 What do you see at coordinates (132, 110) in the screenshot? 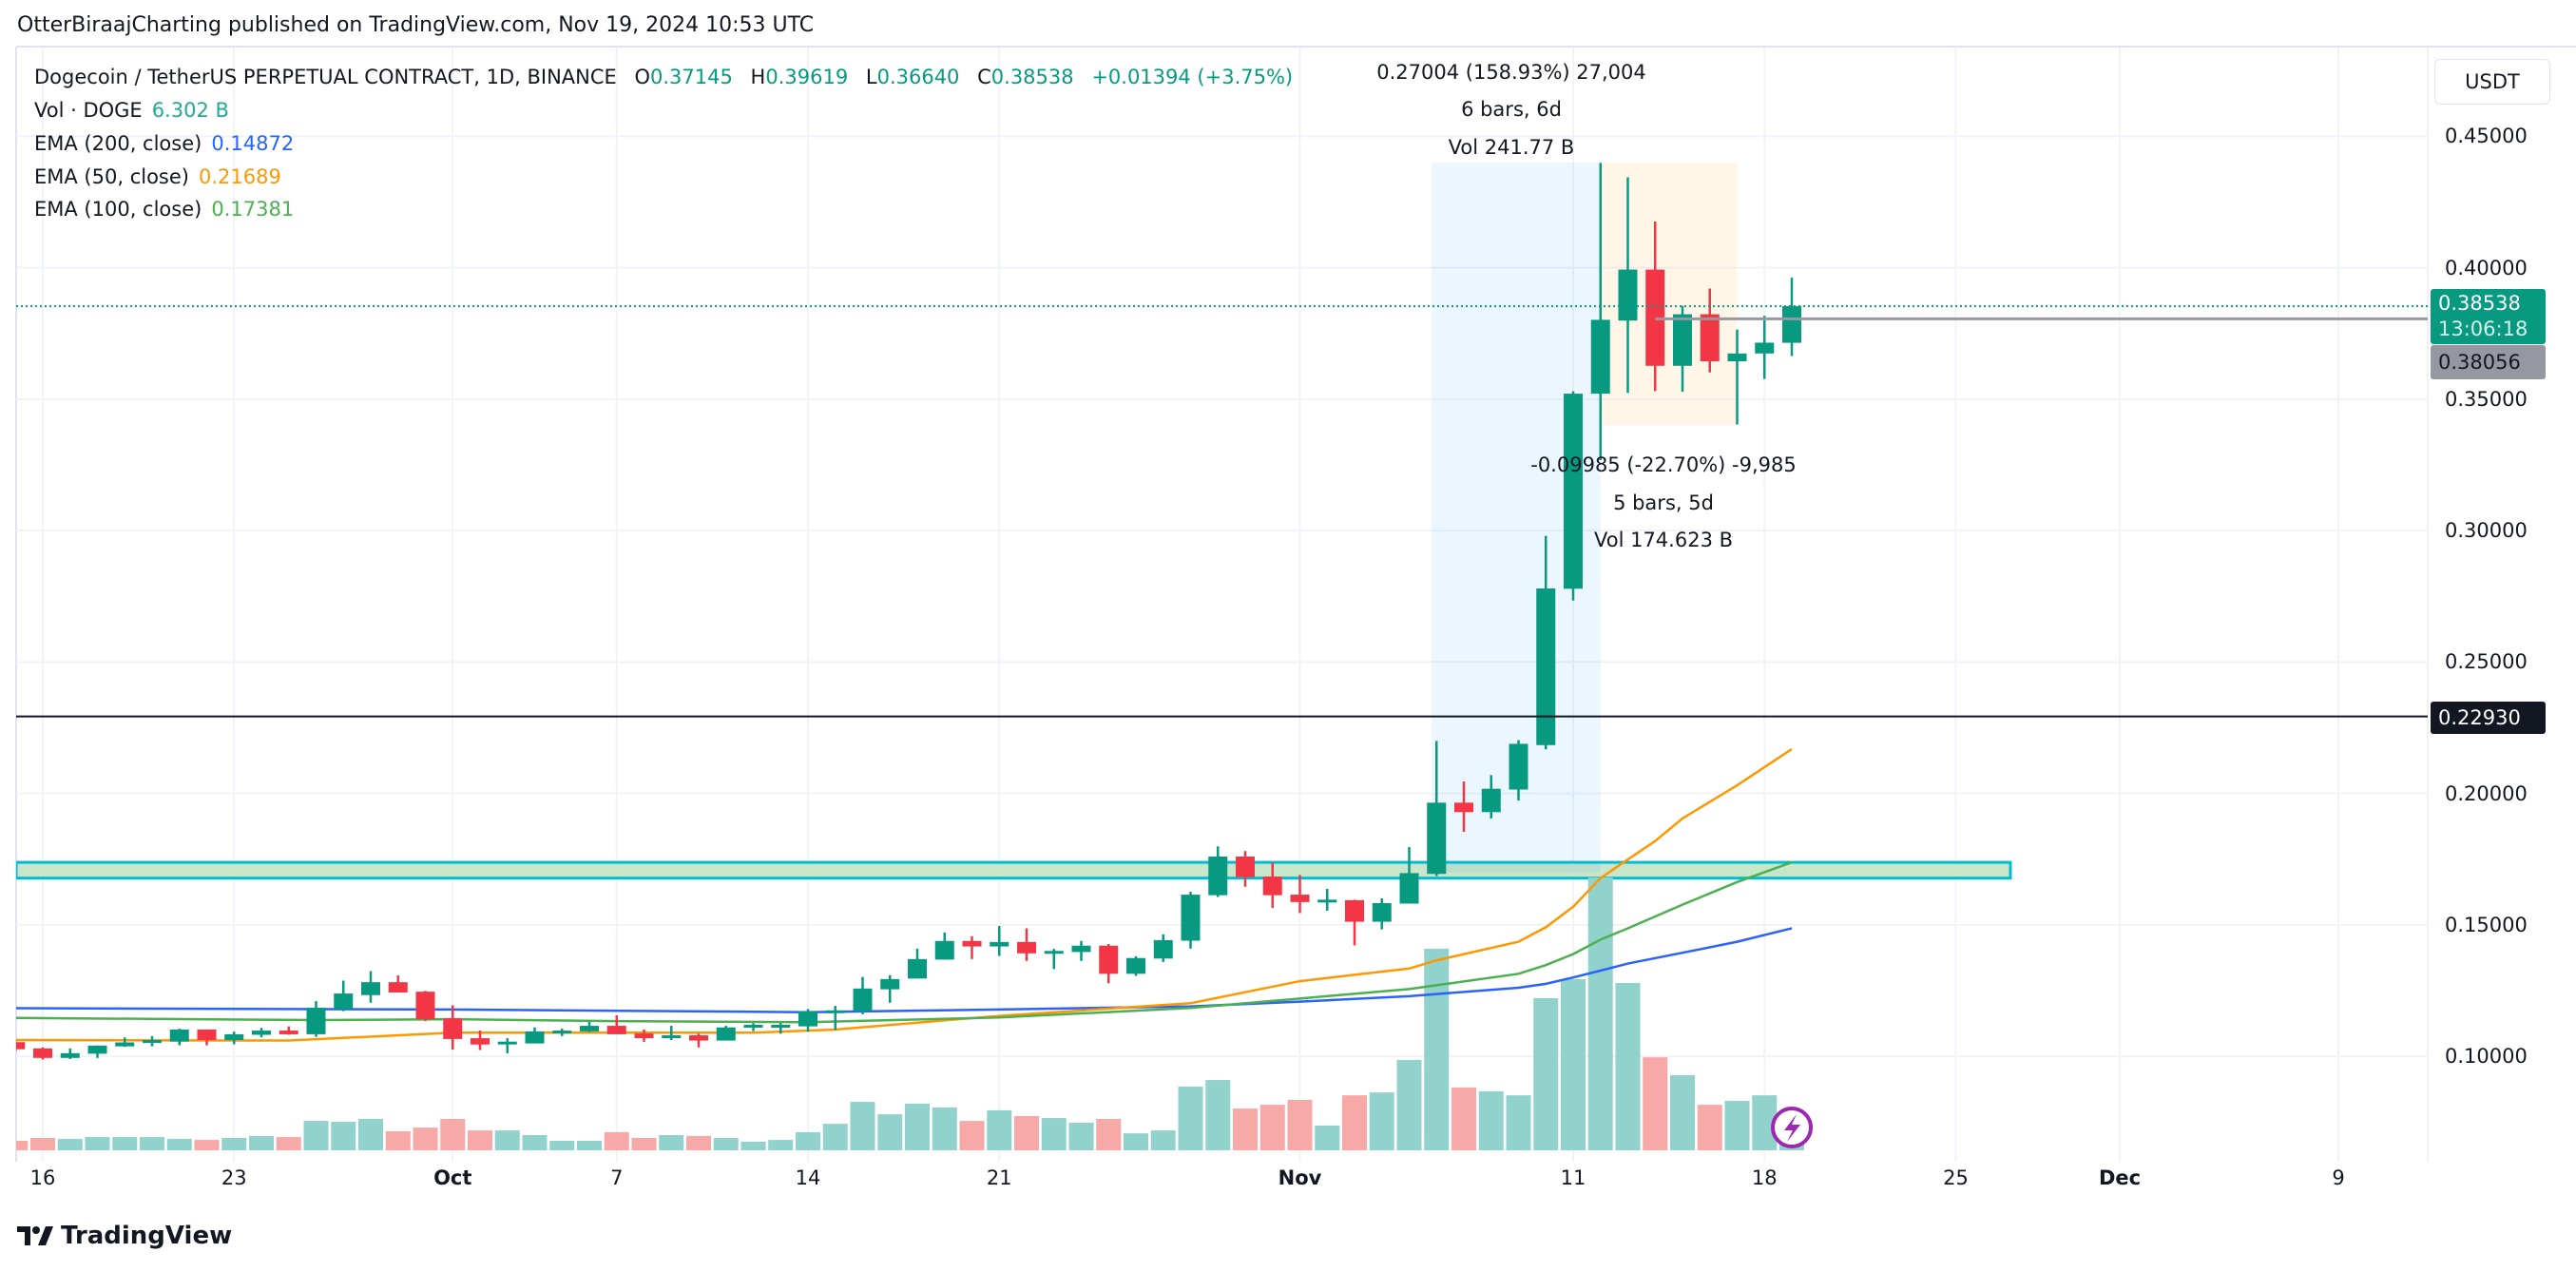
I see `legend-volume-row: Vol · DOGE 6.302 B` at bounding box center [132, 110].